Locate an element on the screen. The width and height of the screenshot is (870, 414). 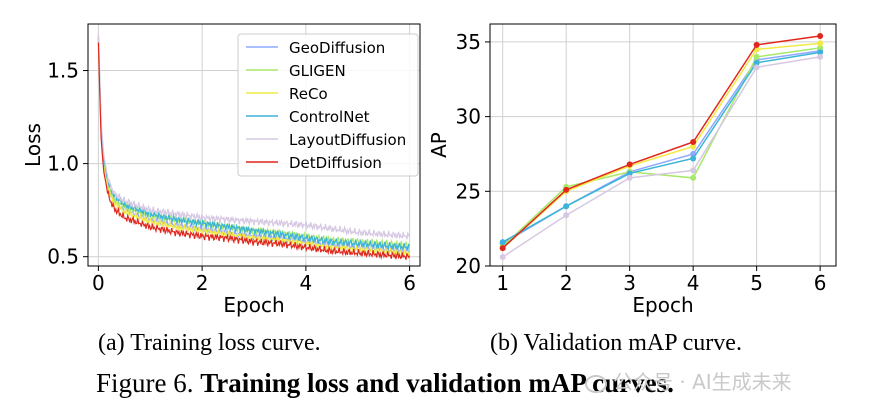
loss-x-tick-label: 6 is located at coordinates (409, 283).